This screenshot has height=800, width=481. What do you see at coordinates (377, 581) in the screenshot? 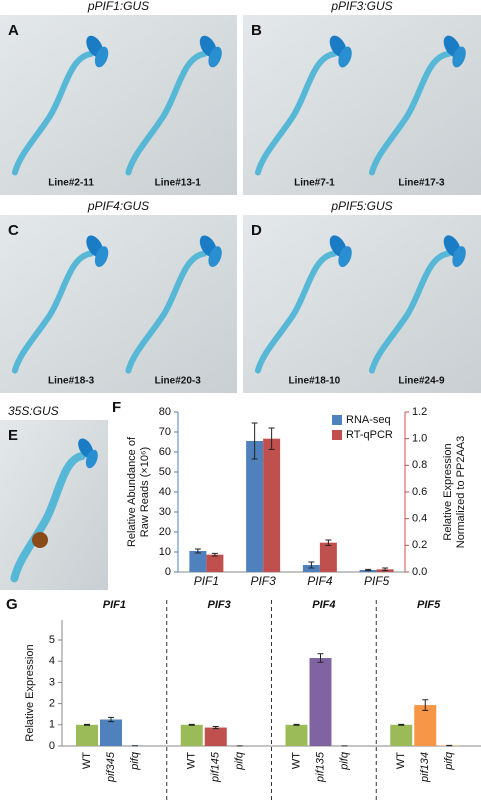
I see `x-tick-label: PIF5` at bounding box center [377, 581].